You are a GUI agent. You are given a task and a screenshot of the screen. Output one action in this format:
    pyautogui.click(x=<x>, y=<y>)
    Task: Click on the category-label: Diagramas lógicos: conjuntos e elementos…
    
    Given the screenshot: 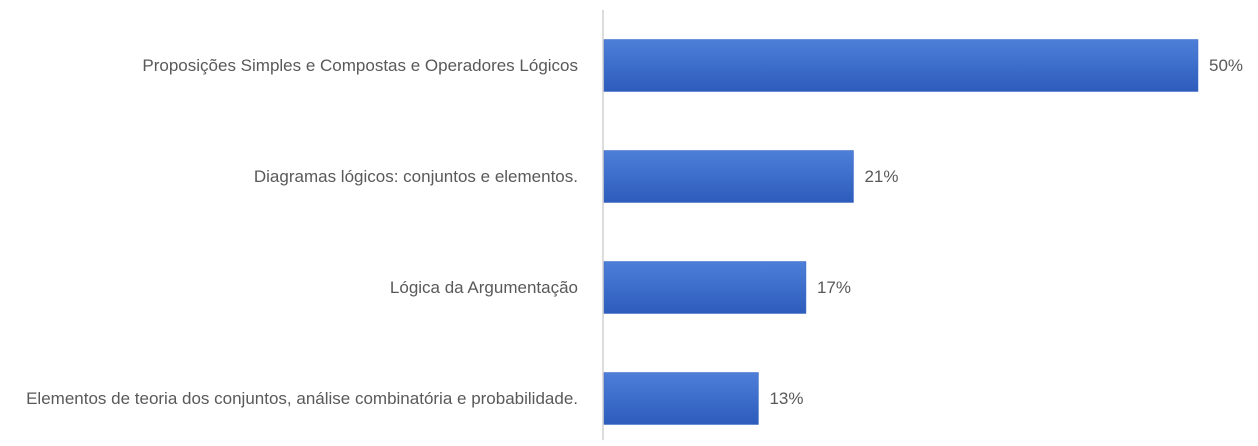 What is the action you would take?
    pyautogui.click(x=415, y=176)
    